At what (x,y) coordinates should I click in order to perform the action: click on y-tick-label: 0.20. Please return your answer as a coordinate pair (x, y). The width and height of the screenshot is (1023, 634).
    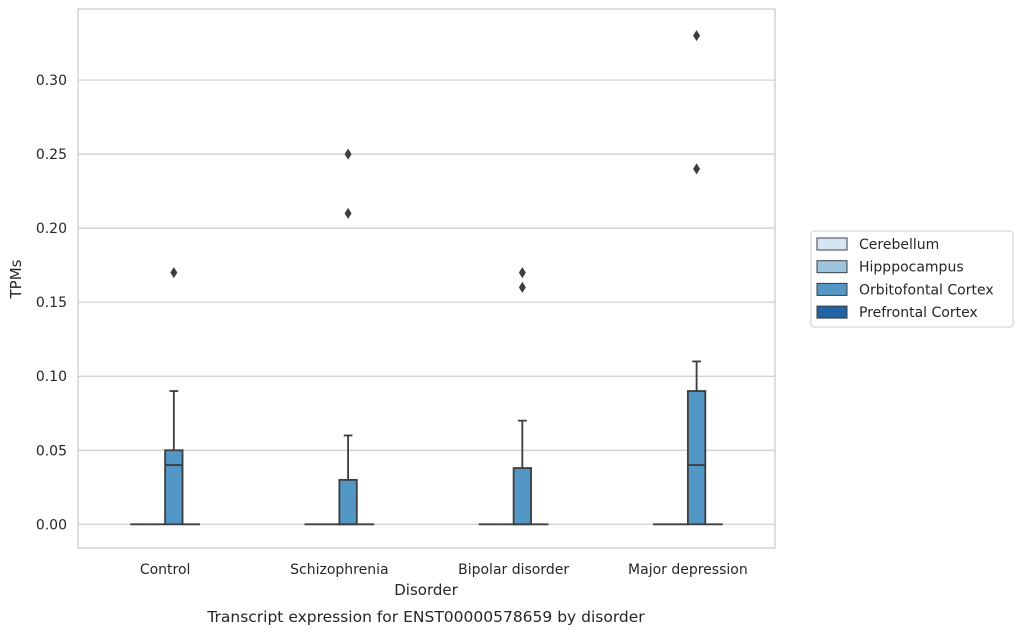
    Looking at the image, I should click on (51, 229).